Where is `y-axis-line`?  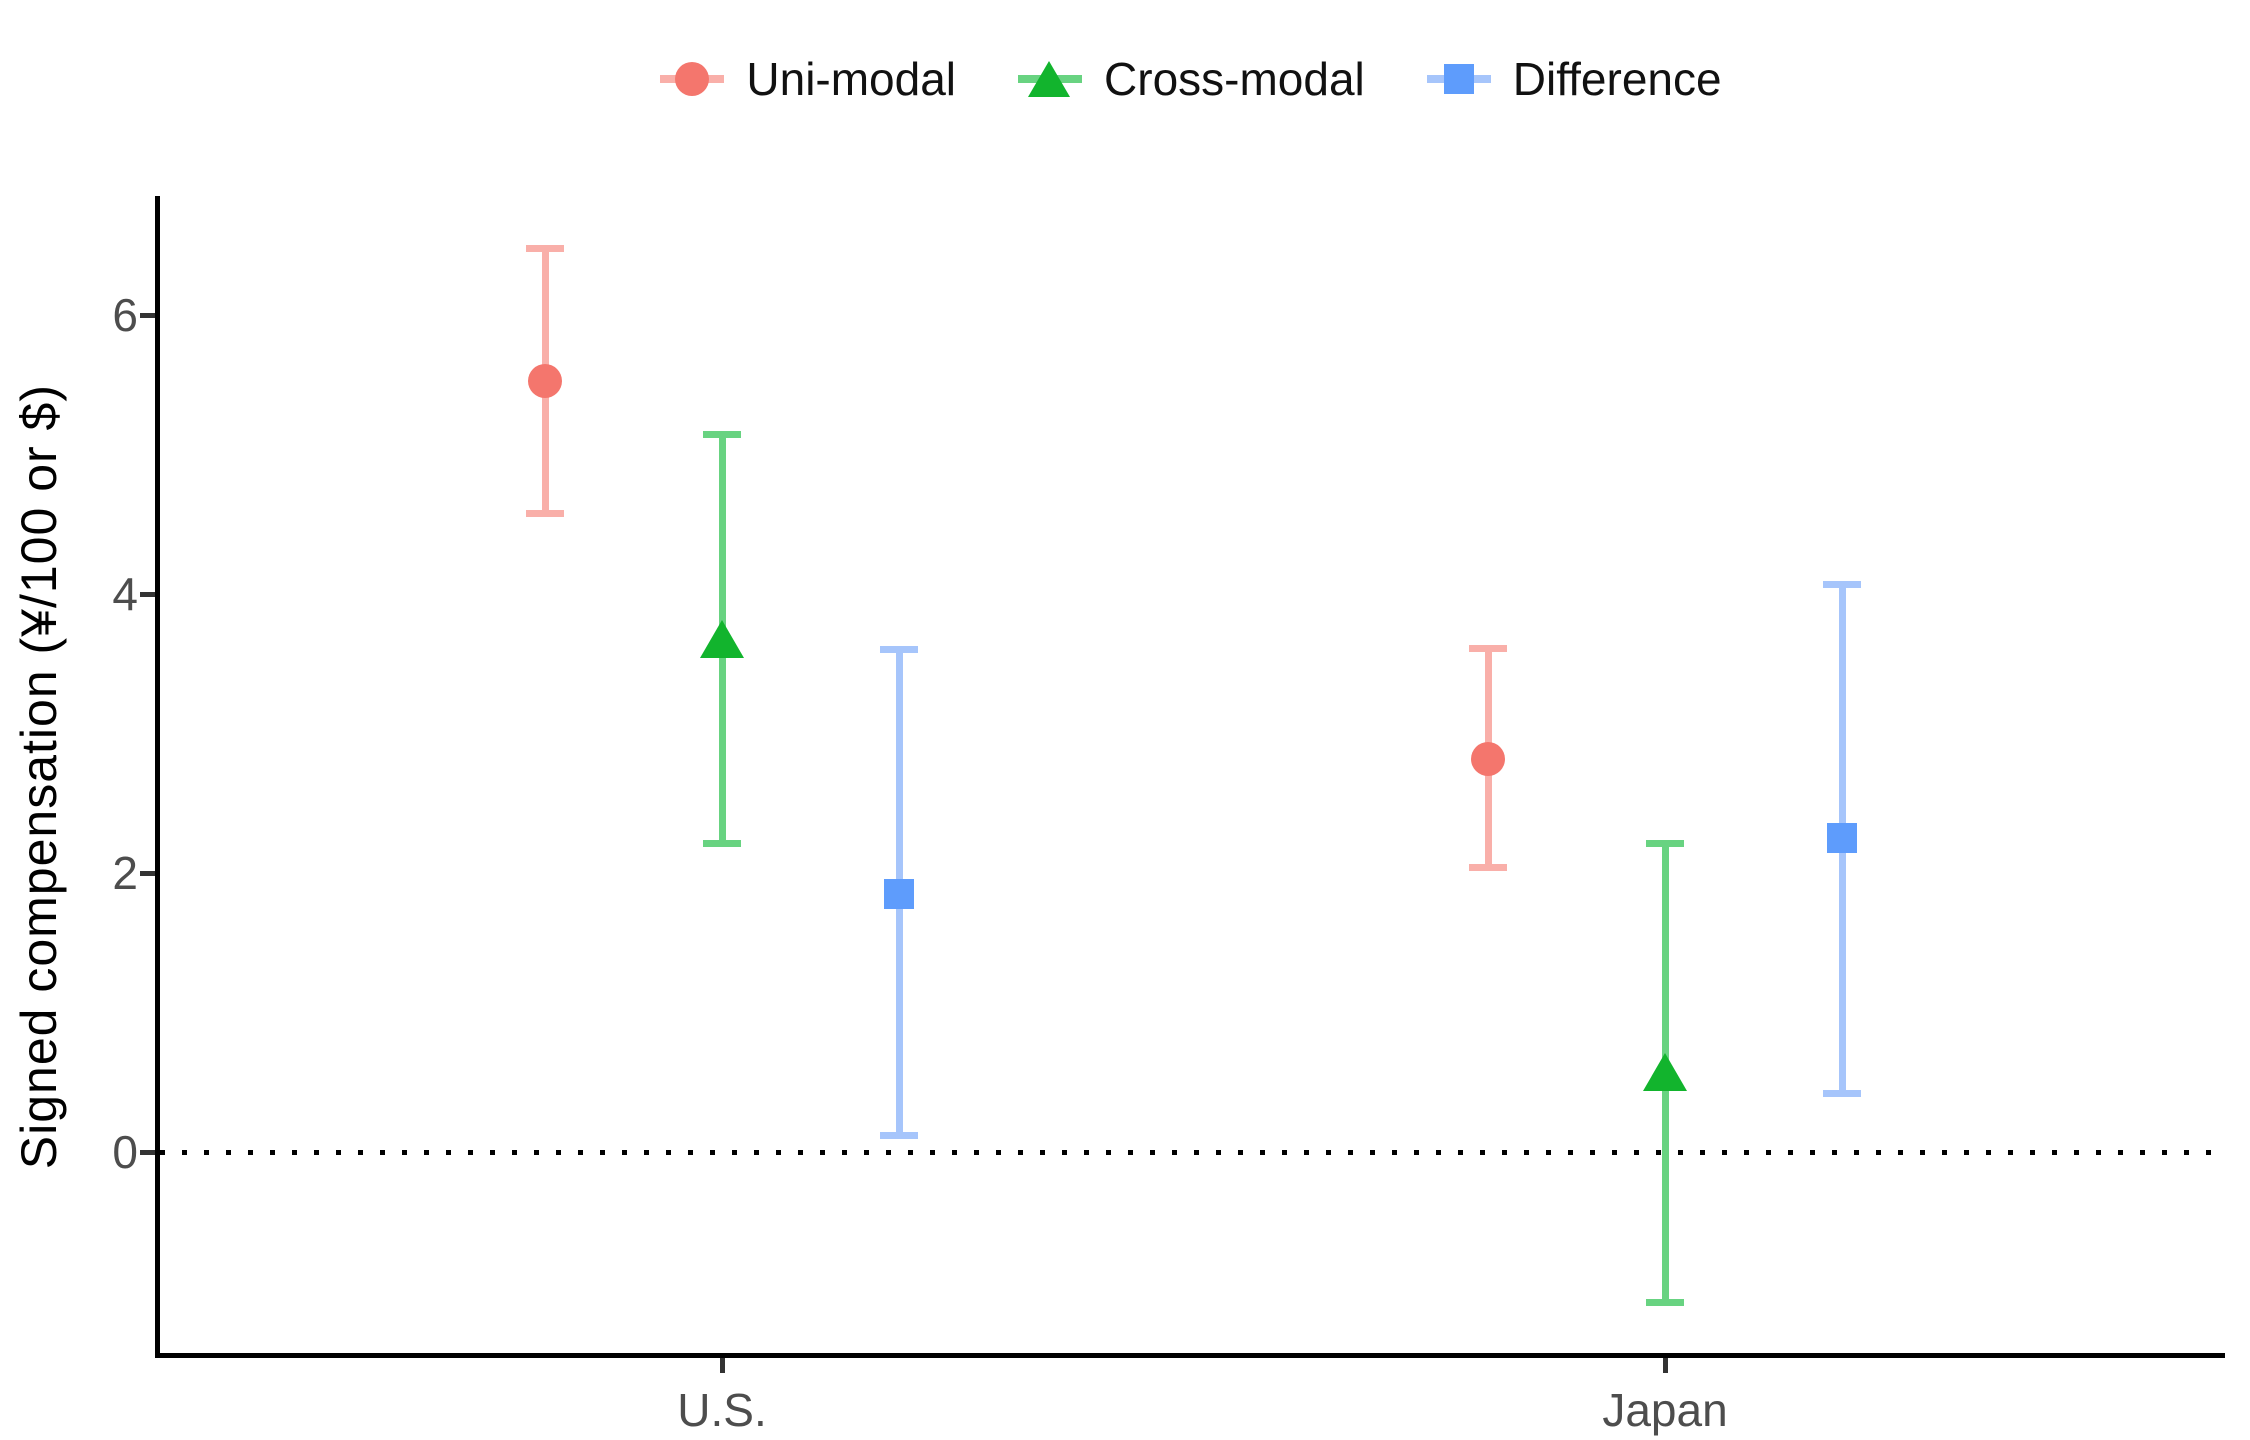
y-axis-line is located at coordinates (157, 777).